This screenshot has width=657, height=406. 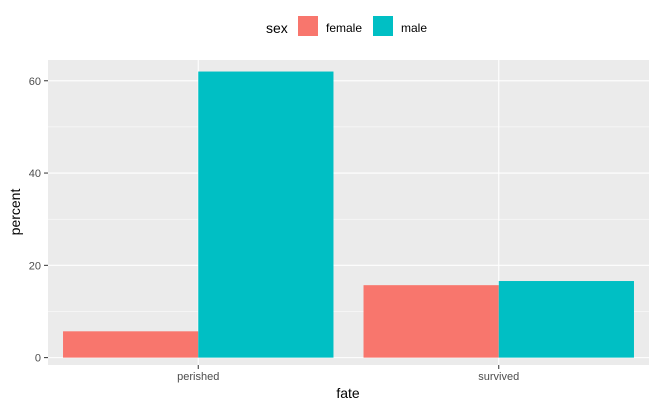 I want to click on legend-label-female: female, so click(x=344, y=28).